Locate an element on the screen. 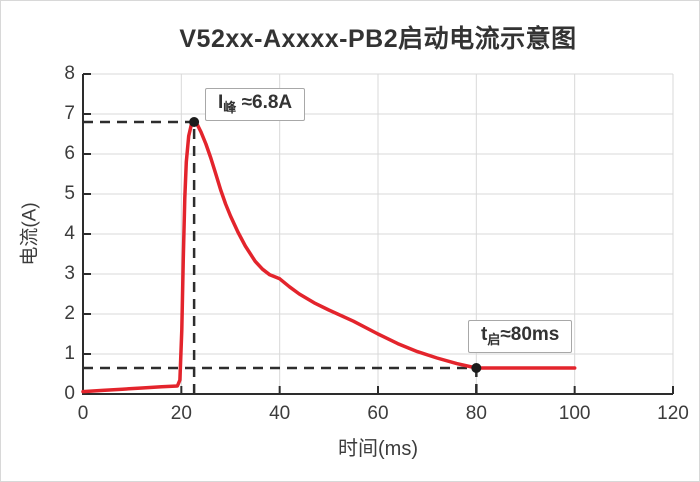  y-axis-label: 电流(A) is located at coordinates (30, 234).